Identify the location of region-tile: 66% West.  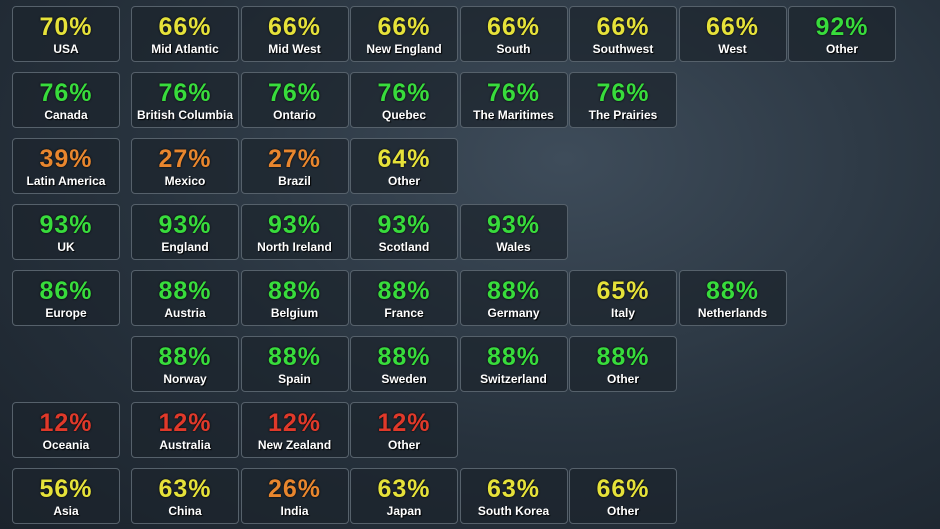
(732, 34).